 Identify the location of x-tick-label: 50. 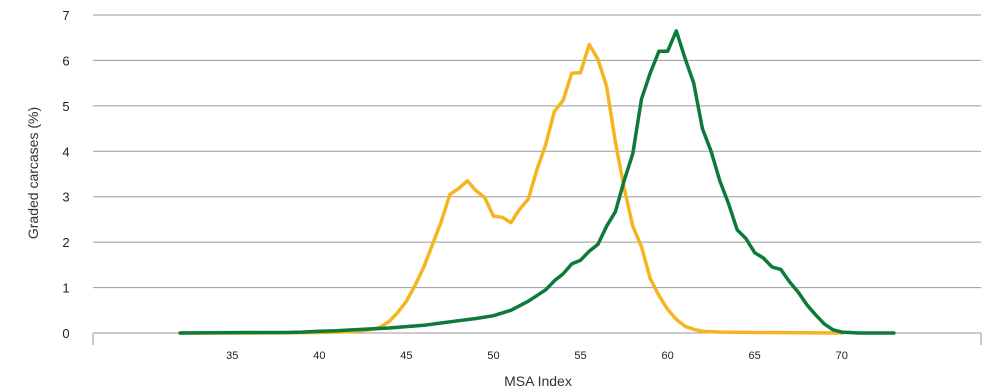
(493, 356).